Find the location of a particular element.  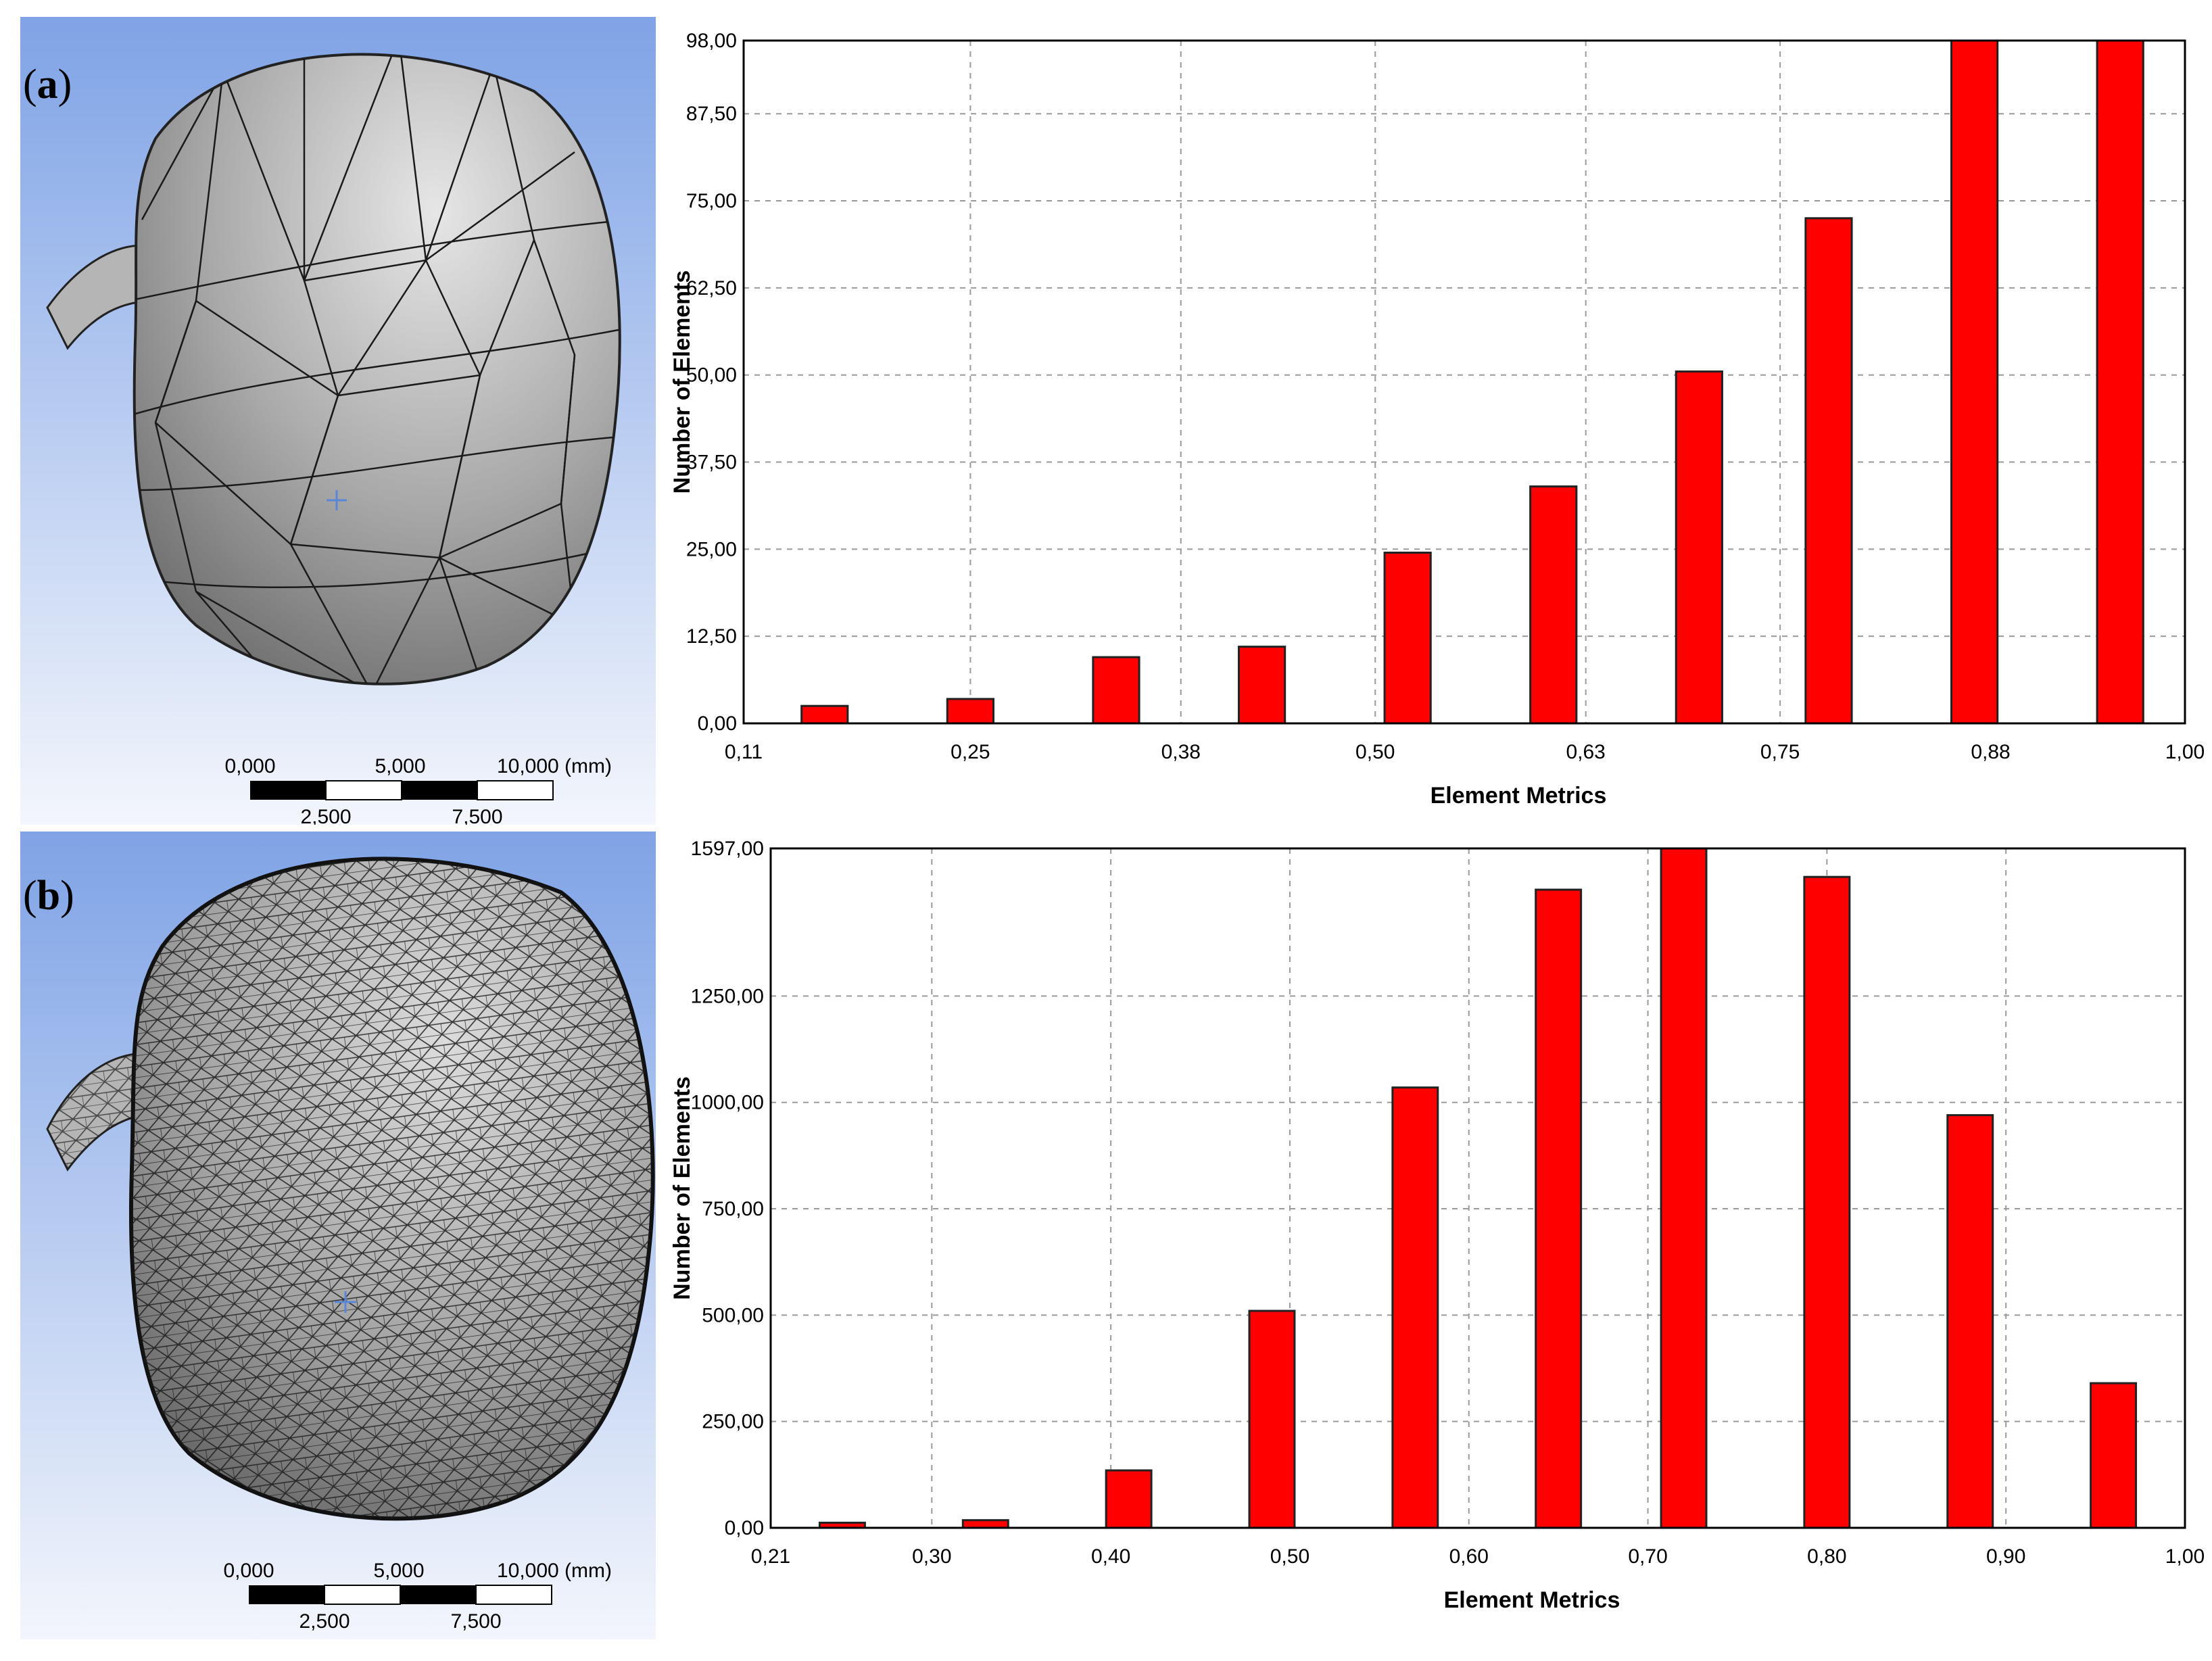

y-tick-label: 750,00 is located at coordinates (733, 1209).